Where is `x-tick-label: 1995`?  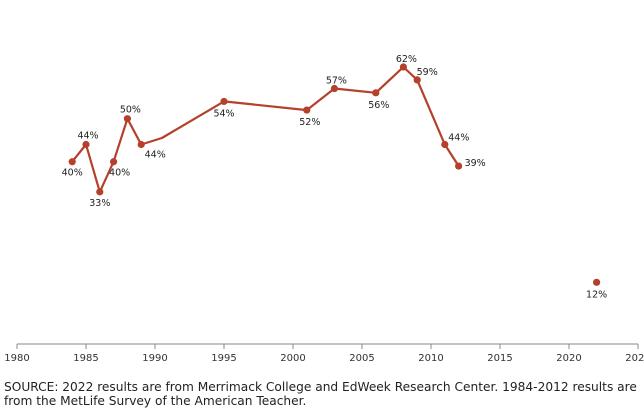
x-tick-label: 1995 is located at coordinates (223, 358).